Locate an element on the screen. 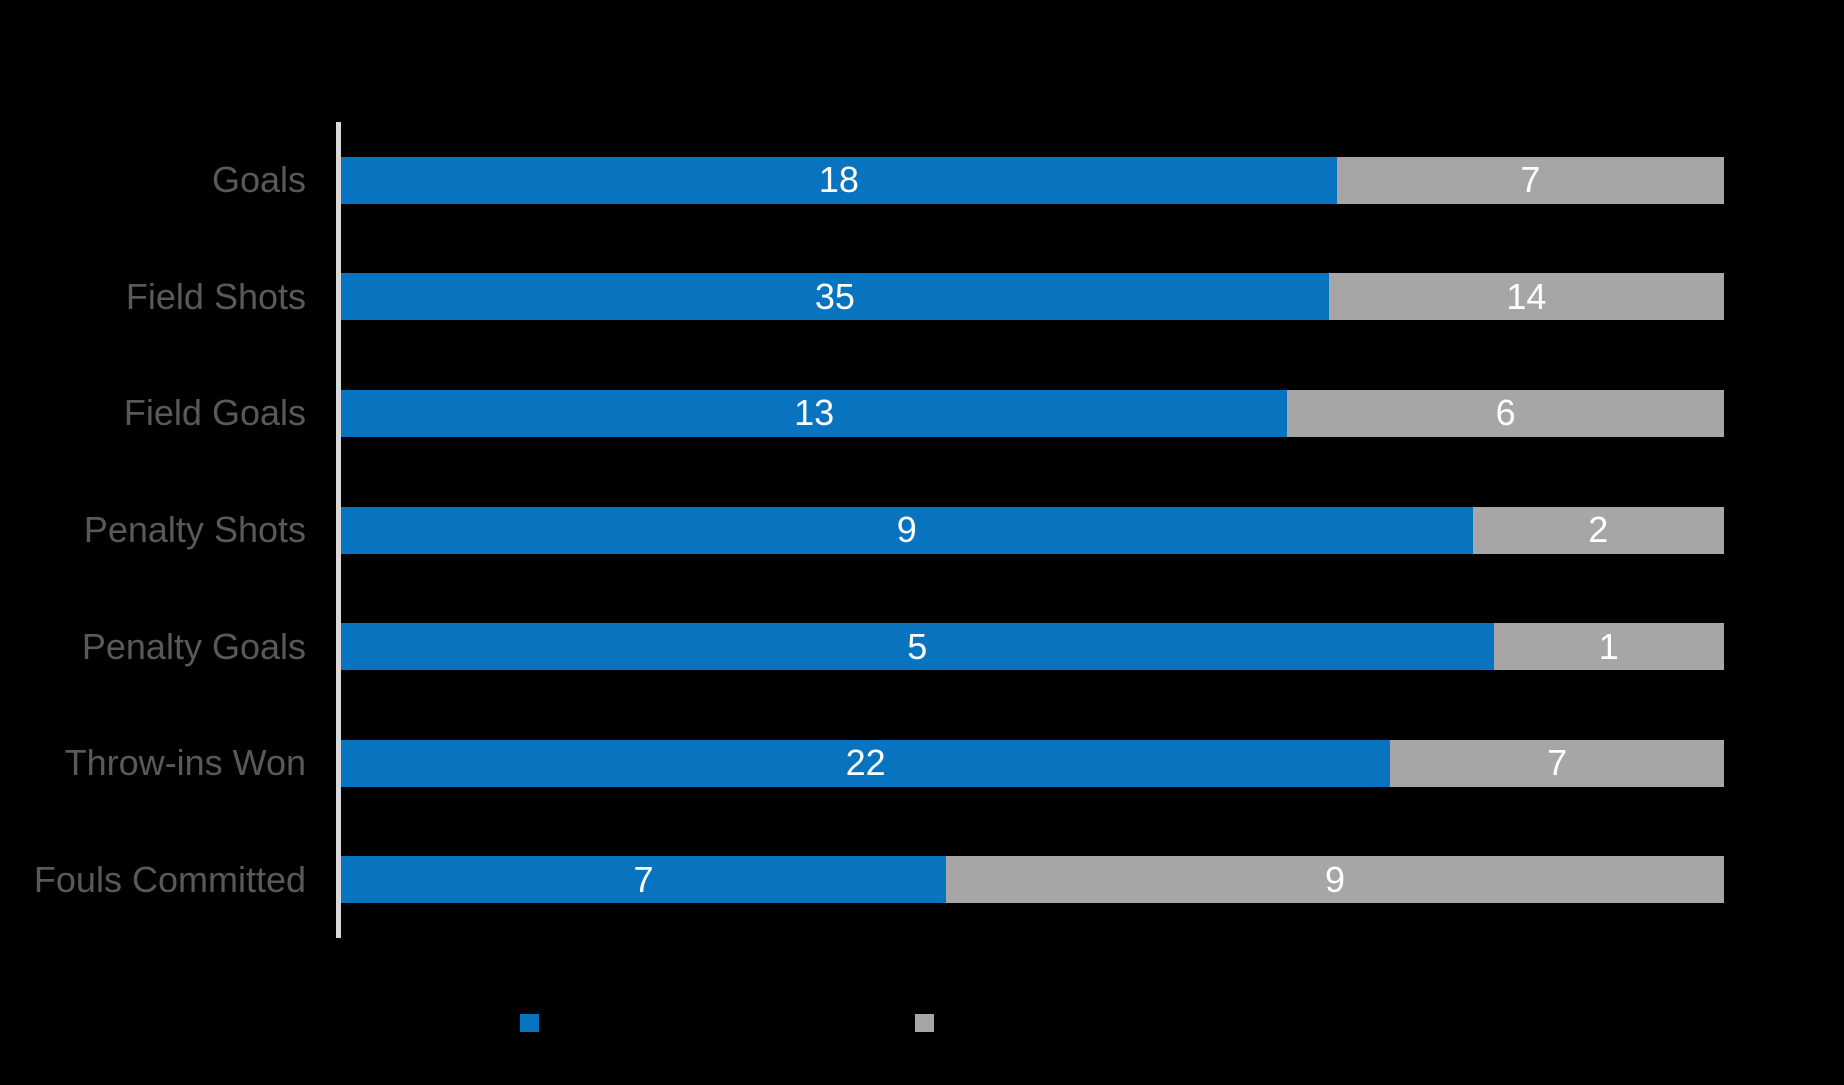 The image size is (1844, 1085). category-label: Field Shots is located at coordinates (215, 296).